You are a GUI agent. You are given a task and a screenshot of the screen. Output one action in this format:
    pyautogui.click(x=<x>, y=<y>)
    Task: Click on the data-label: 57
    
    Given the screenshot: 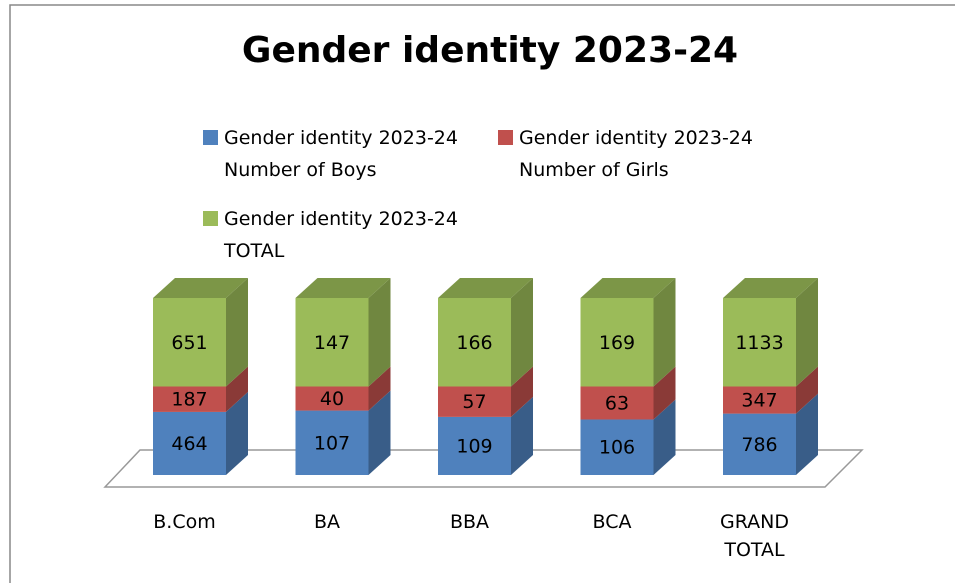 What is the action you would take?
    pyautogui.click(x=474, y=402)
    